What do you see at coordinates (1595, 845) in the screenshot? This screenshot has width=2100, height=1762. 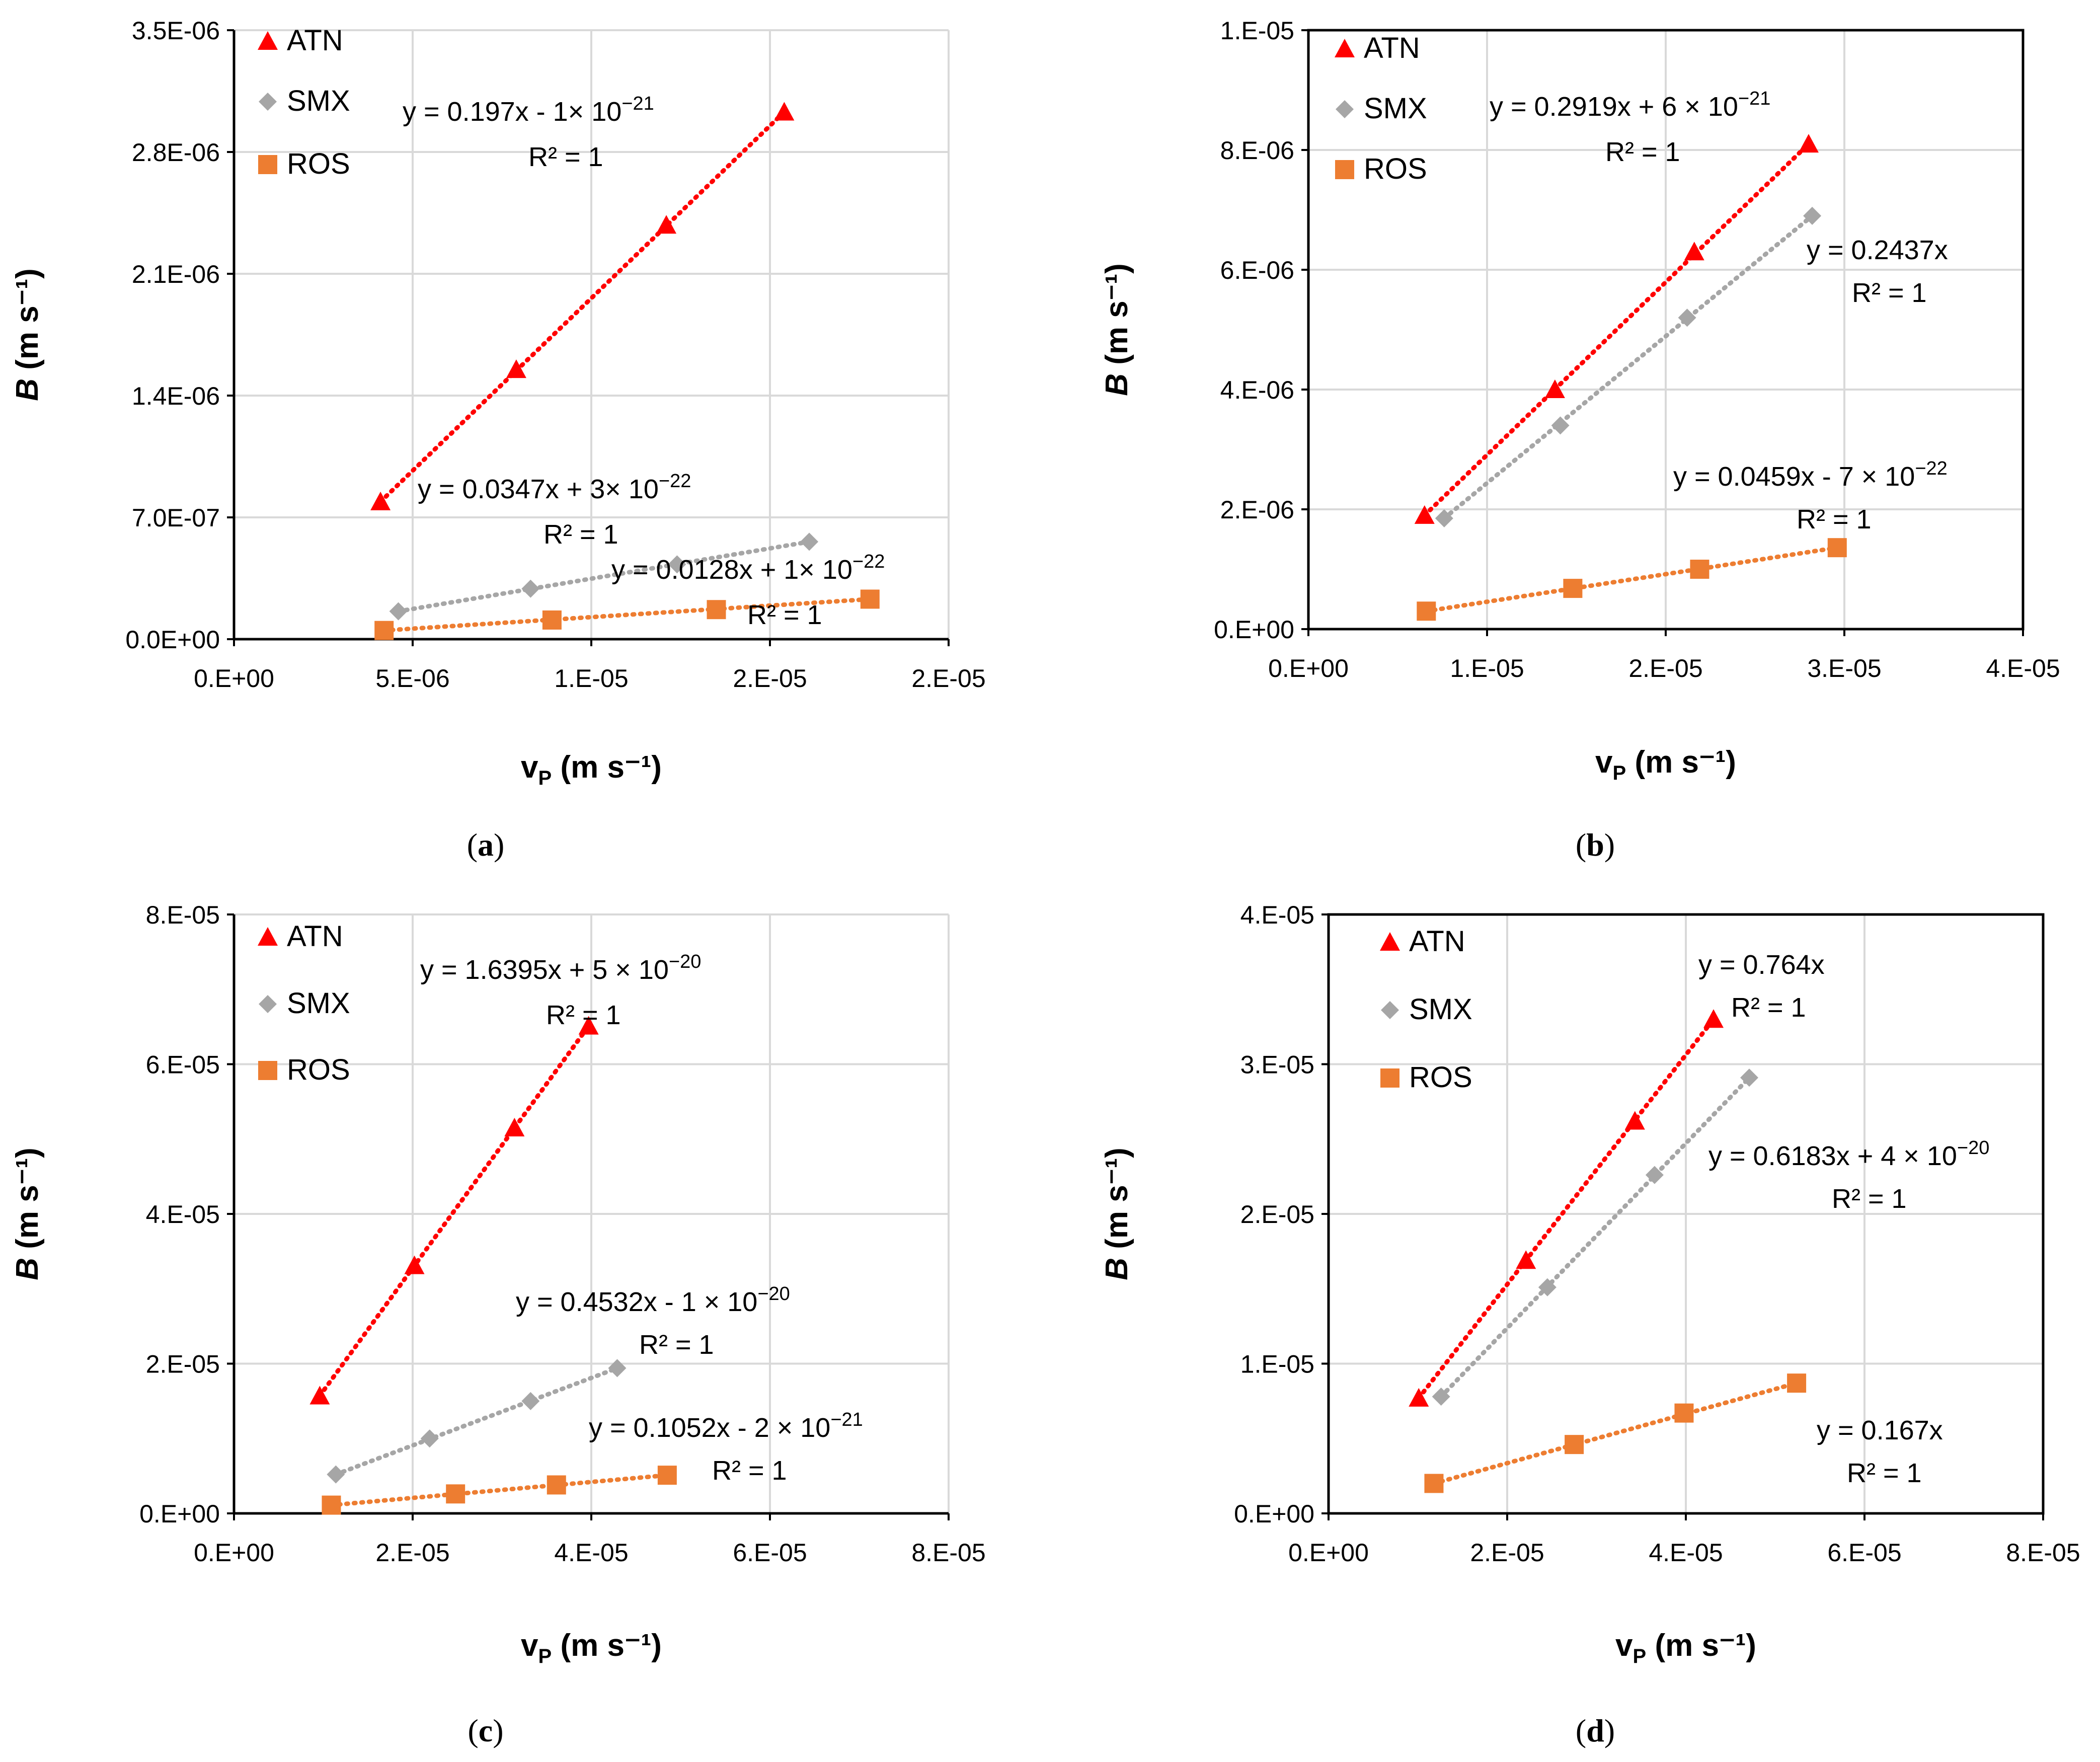 I see `panel-caption: (b)` at bounding box center [1595, 845].